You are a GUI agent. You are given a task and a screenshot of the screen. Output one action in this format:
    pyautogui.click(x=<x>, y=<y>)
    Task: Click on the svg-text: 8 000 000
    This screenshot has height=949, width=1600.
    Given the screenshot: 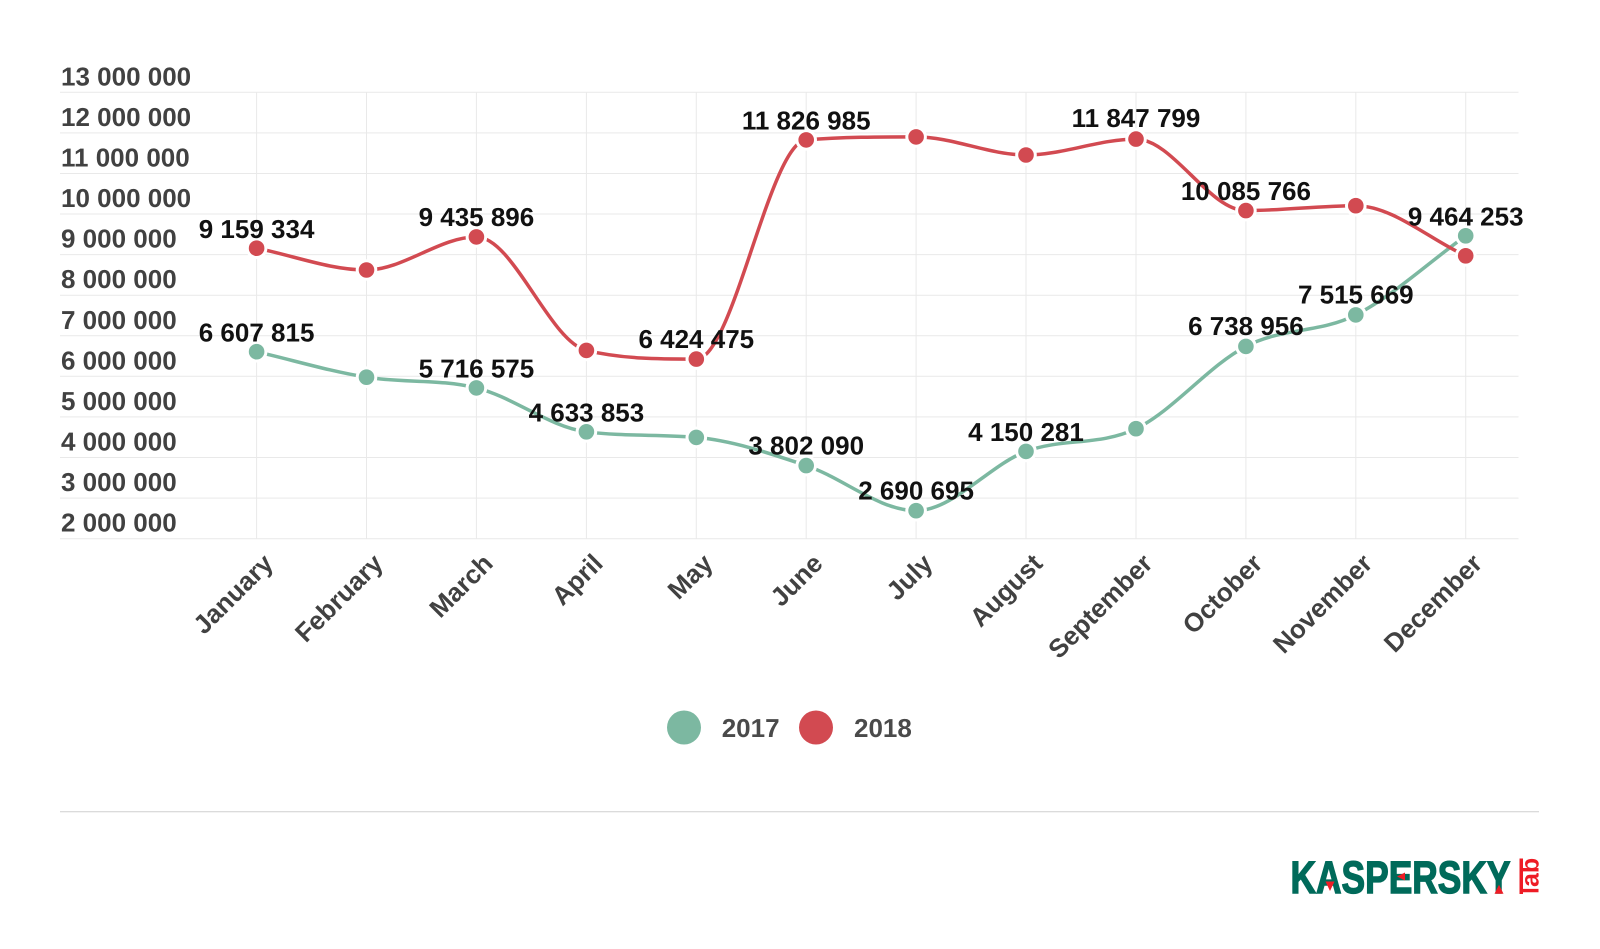 What is the action you would take?
    pyautogui.click(x=119, y=279)
    